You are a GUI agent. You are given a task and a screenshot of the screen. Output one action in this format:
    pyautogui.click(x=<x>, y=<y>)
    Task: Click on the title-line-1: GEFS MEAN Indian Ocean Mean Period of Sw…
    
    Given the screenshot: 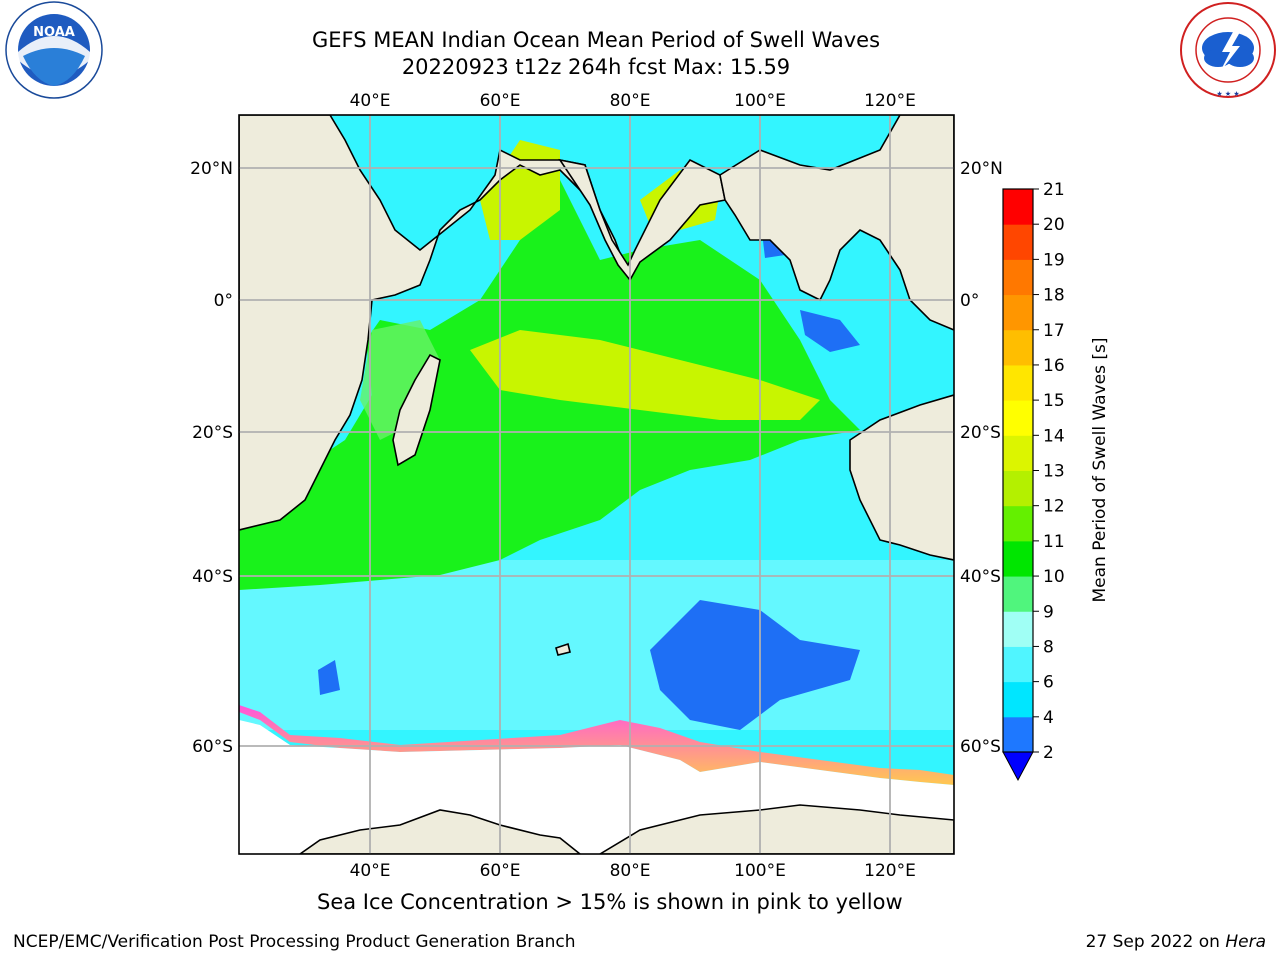 What is the action you would take?
    pyautogui.click(x=596, y=40)
    